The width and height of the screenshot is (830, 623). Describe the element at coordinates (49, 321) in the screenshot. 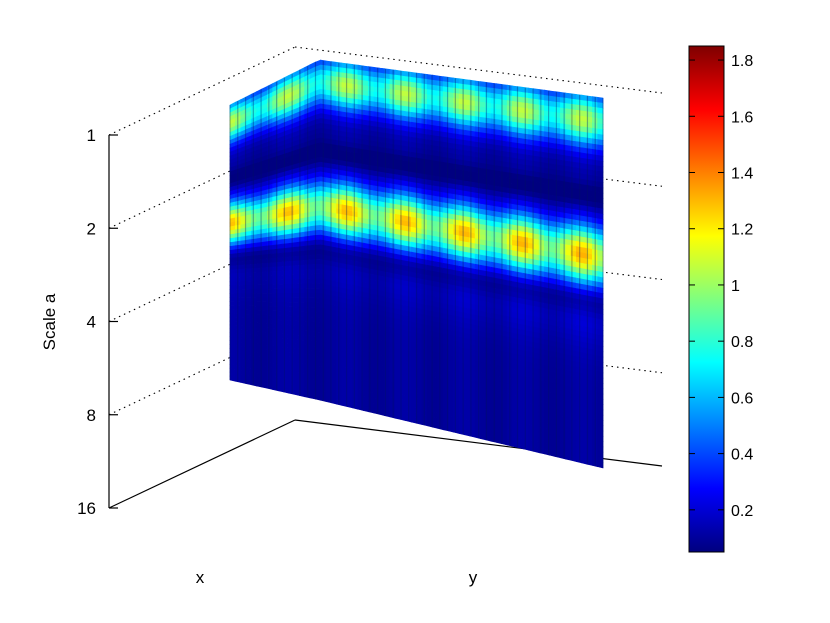

I see `z-axis-title: Scale a` at that location.